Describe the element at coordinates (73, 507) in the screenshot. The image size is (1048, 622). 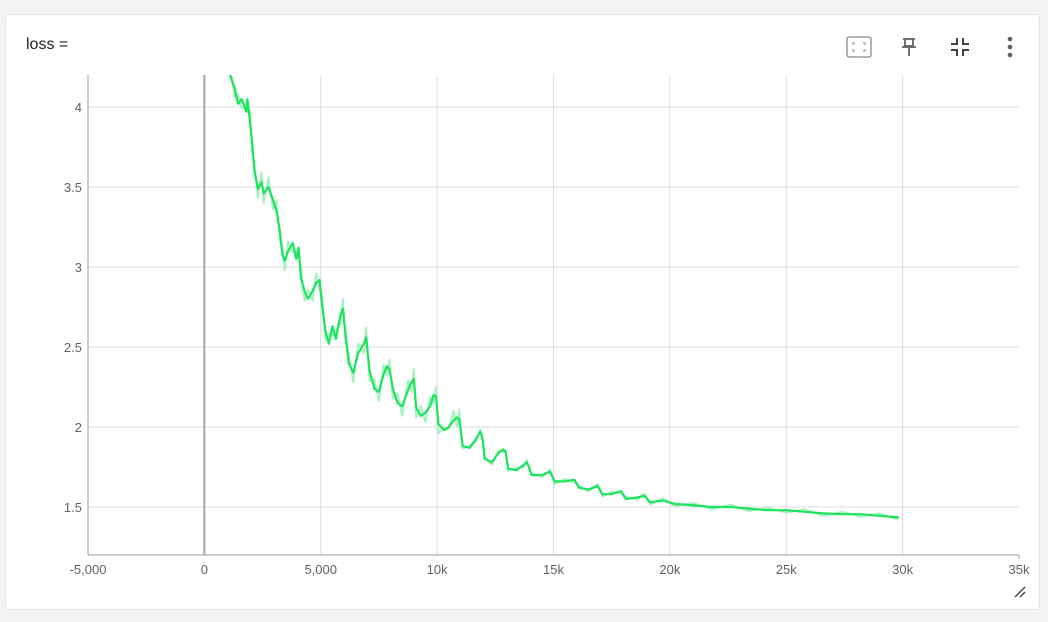
I see `y-tick-label: 1.5` at that location.